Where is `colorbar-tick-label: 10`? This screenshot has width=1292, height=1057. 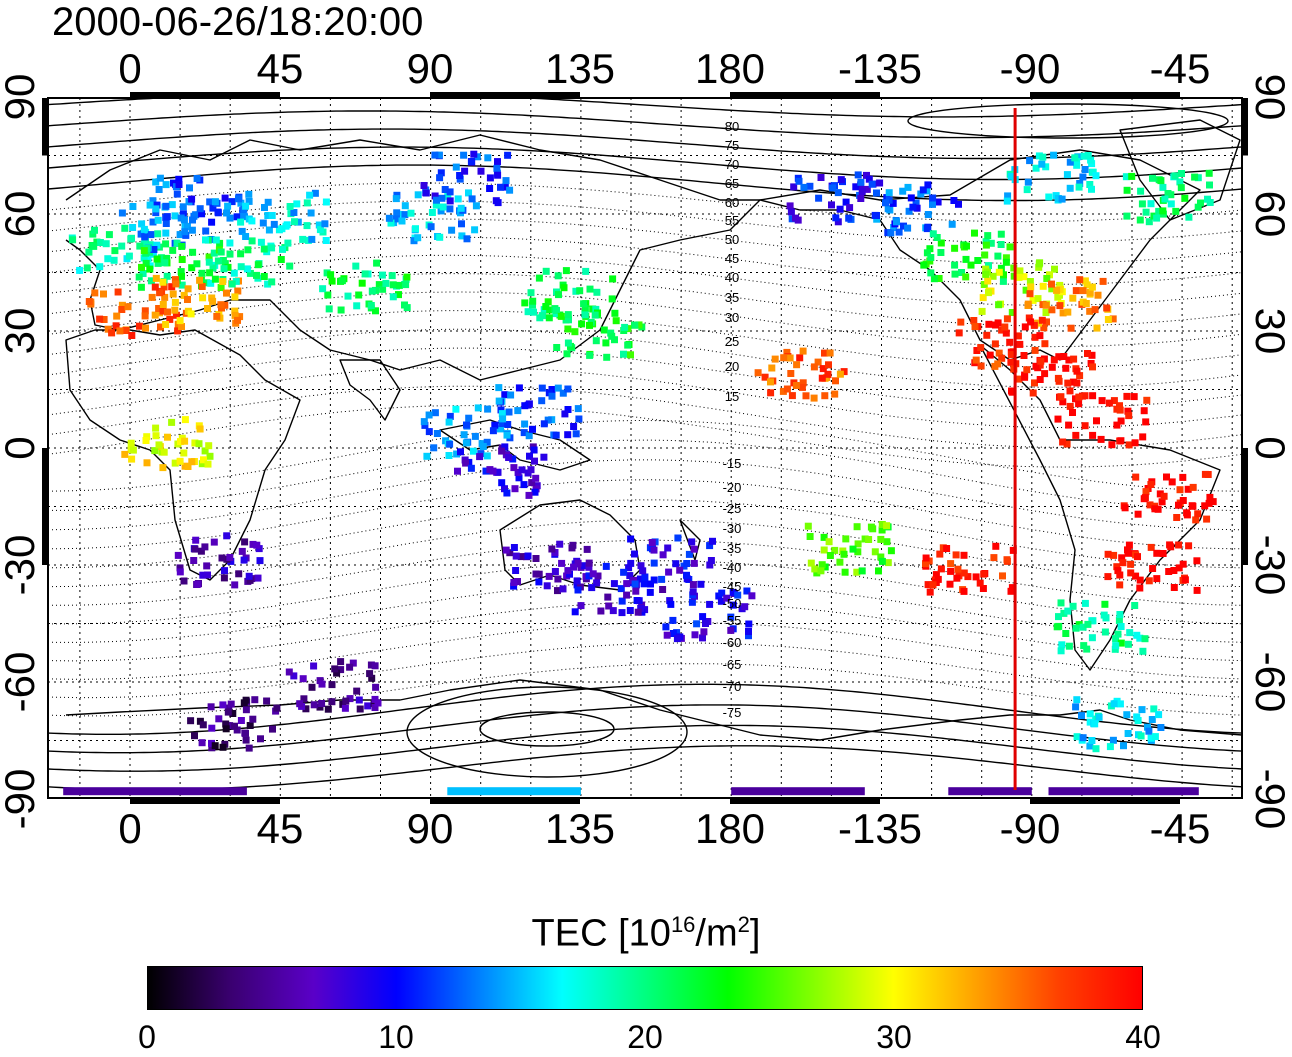 colorbar-tick-label: 10 is located at coordinates (396, 1037).